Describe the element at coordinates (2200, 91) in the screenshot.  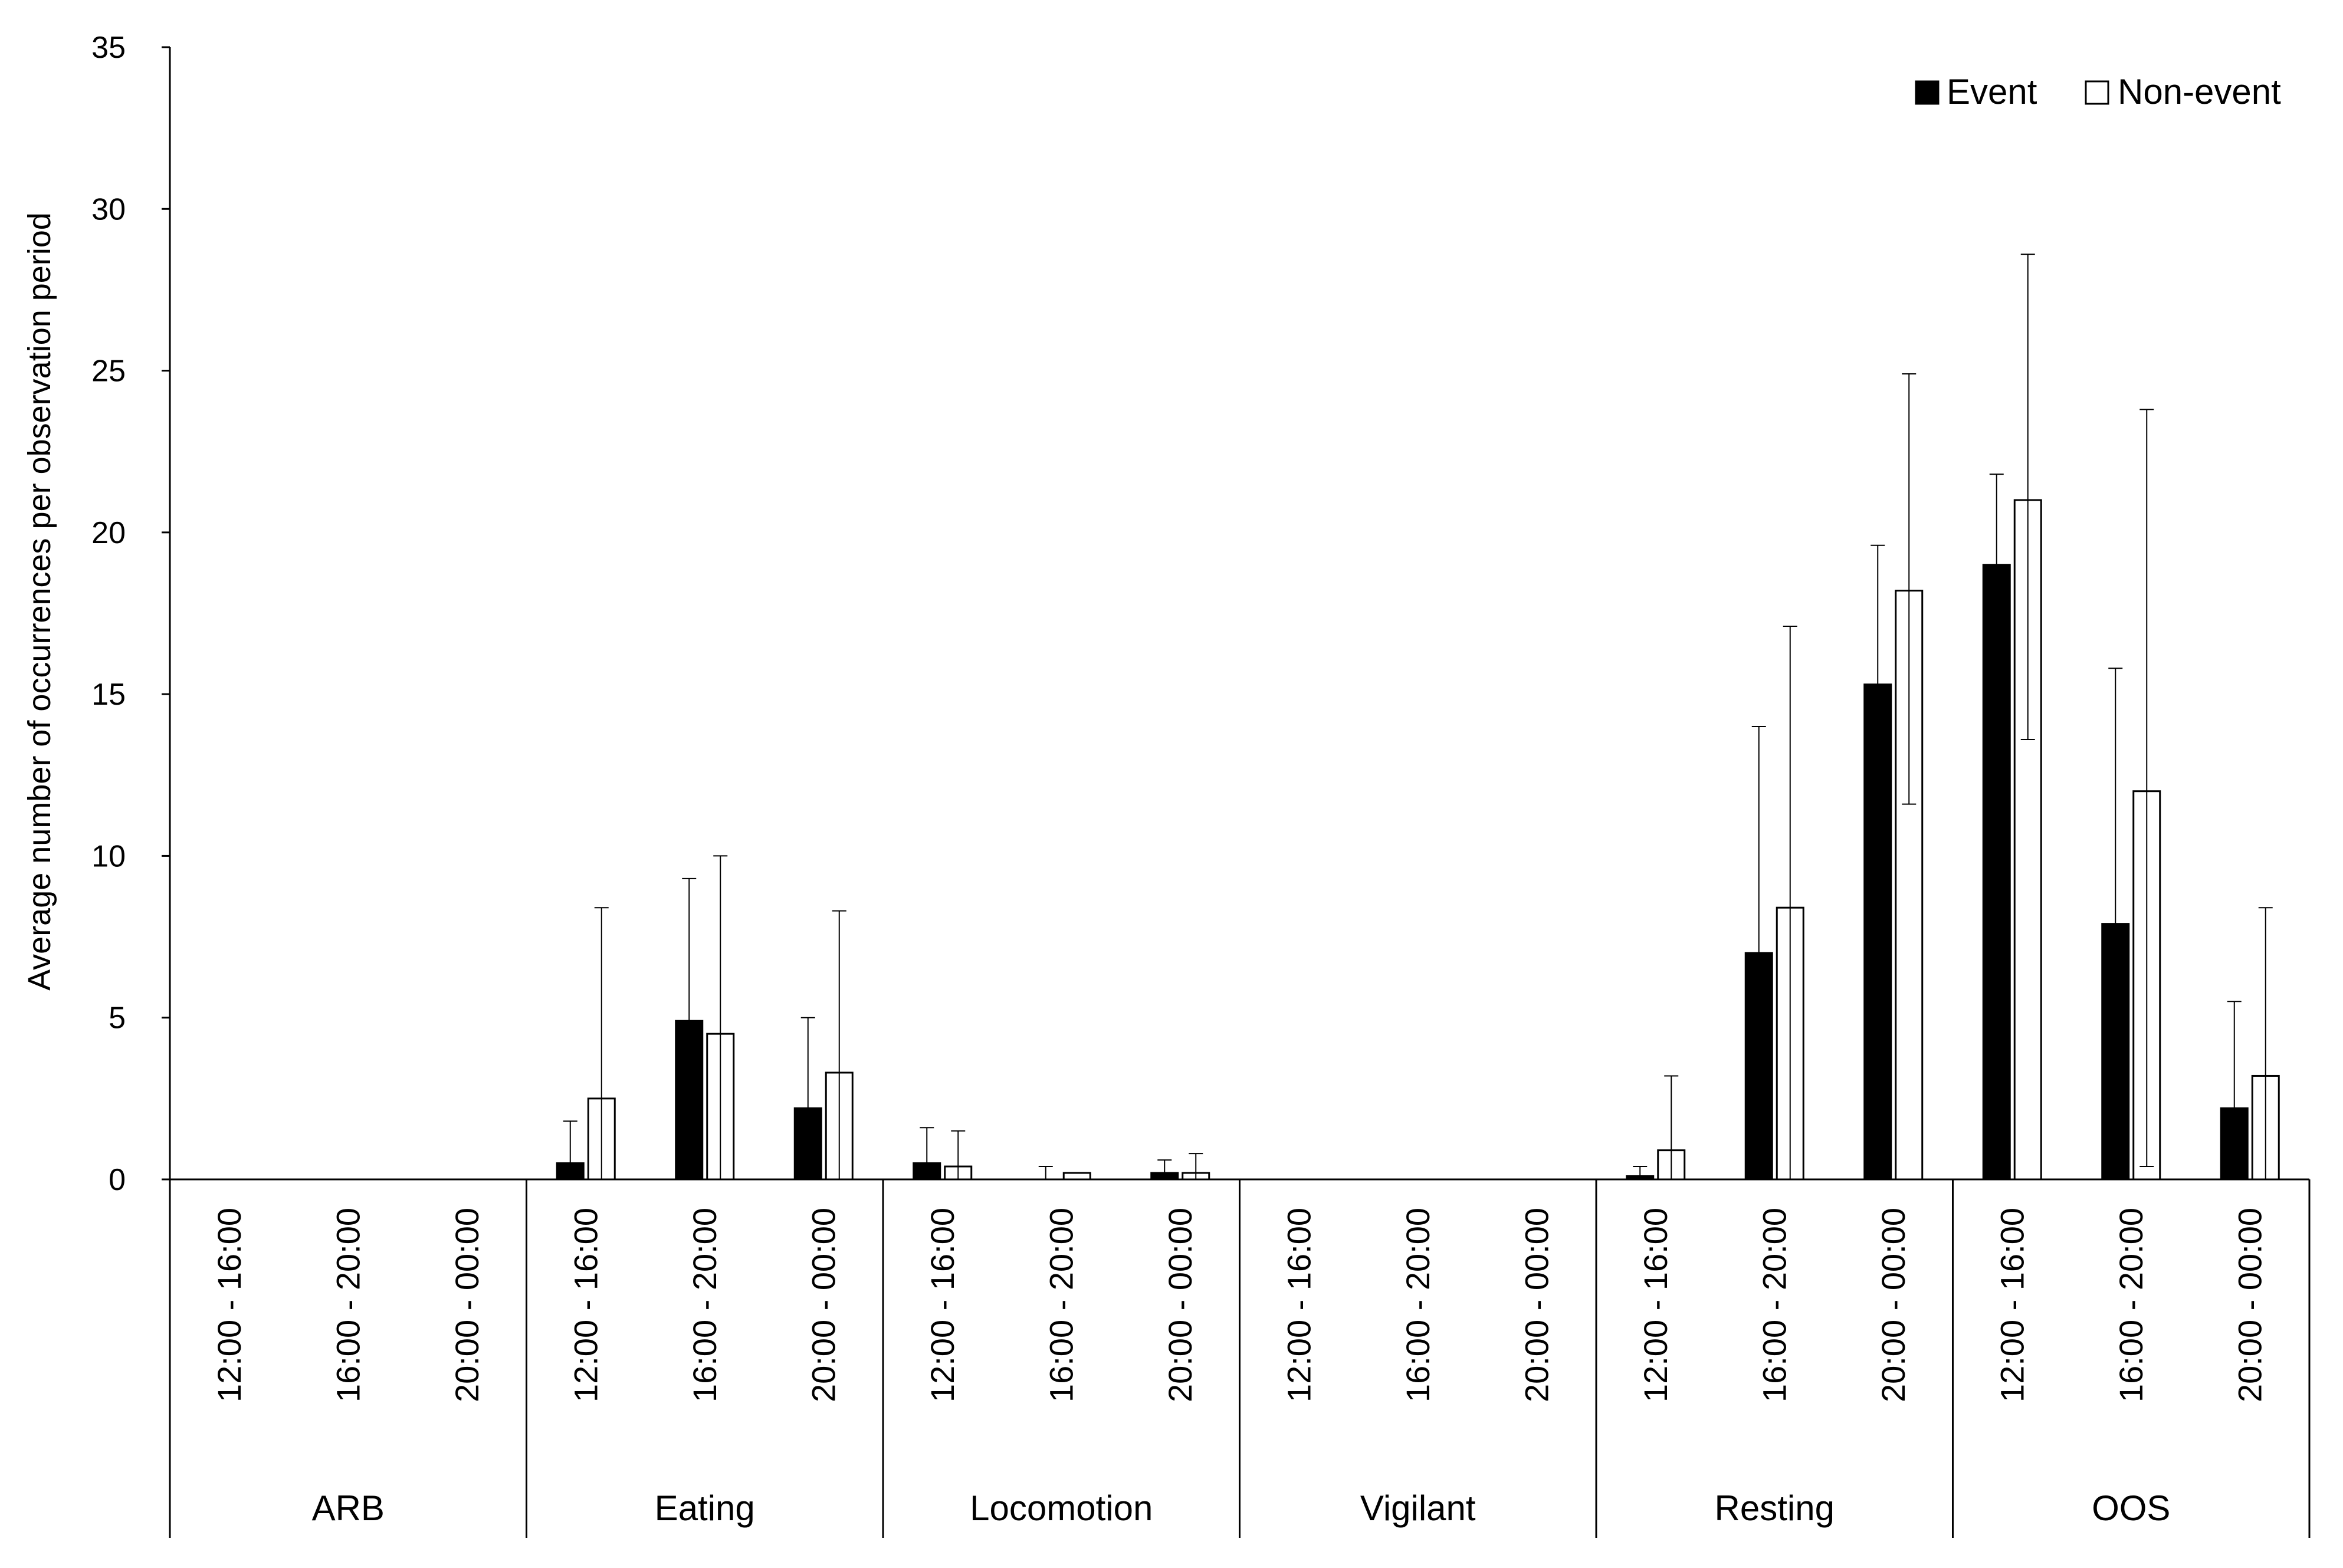
I see `legend-label-non-event: Non-event` at that location.